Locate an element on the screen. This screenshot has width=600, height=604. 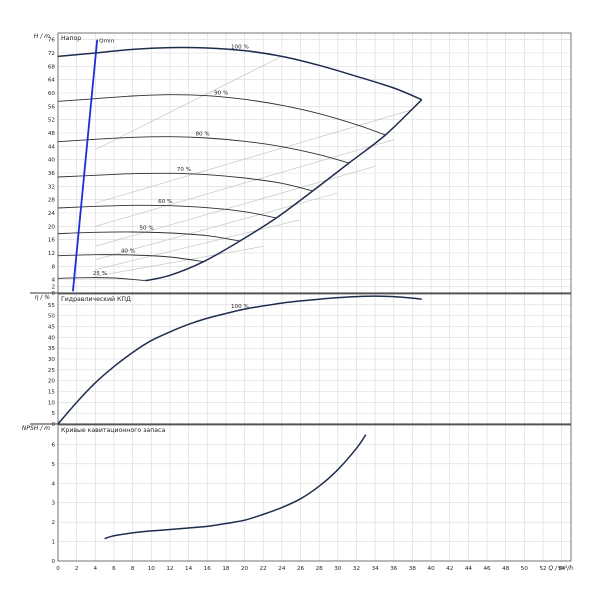
y-tick-label: 1 is located at coordinates (53, 543).